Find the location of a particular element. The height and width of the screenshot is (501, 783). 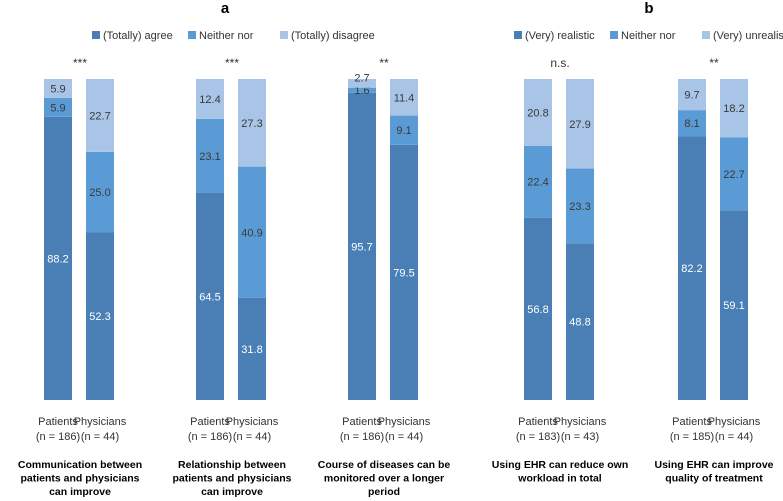

group-label: Relationship between is located at coordinates (232, 465).